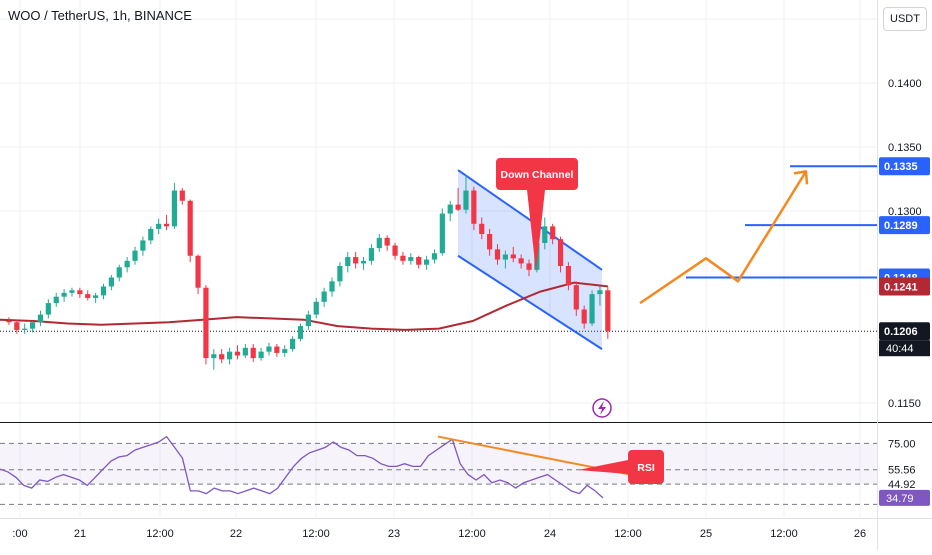 This screenshot has width=932, height=555. I want to click on time-tick-label: 25, so click(706, 534).